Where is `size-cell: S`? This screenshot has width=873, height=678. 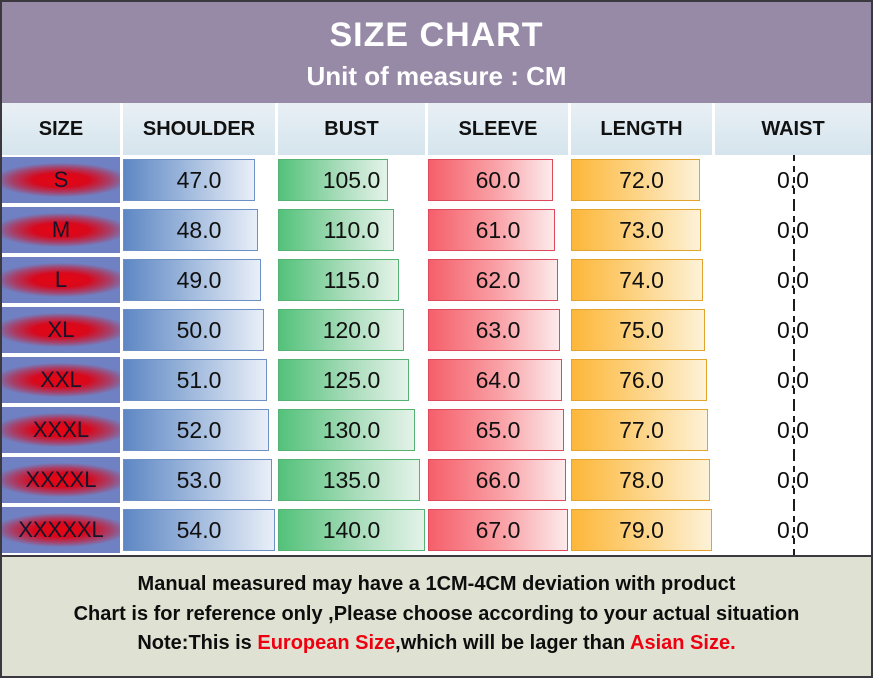
size-cell: S is located at coordinates (61, 180).